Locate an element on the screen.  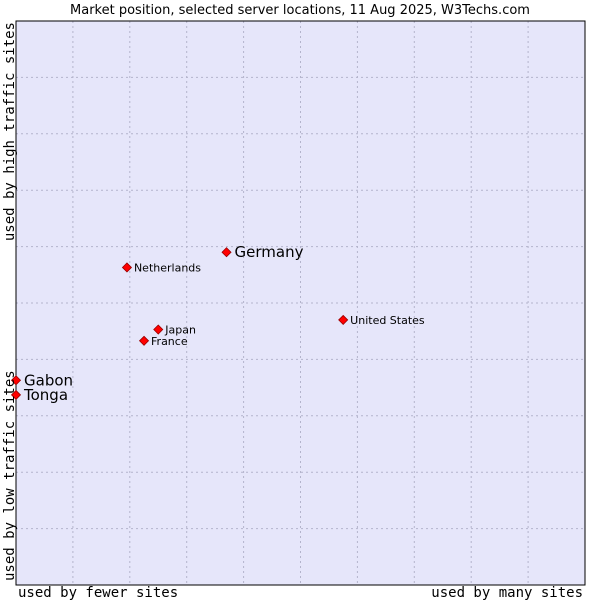
point-marker-united-states is located at coordinates (343, 319).